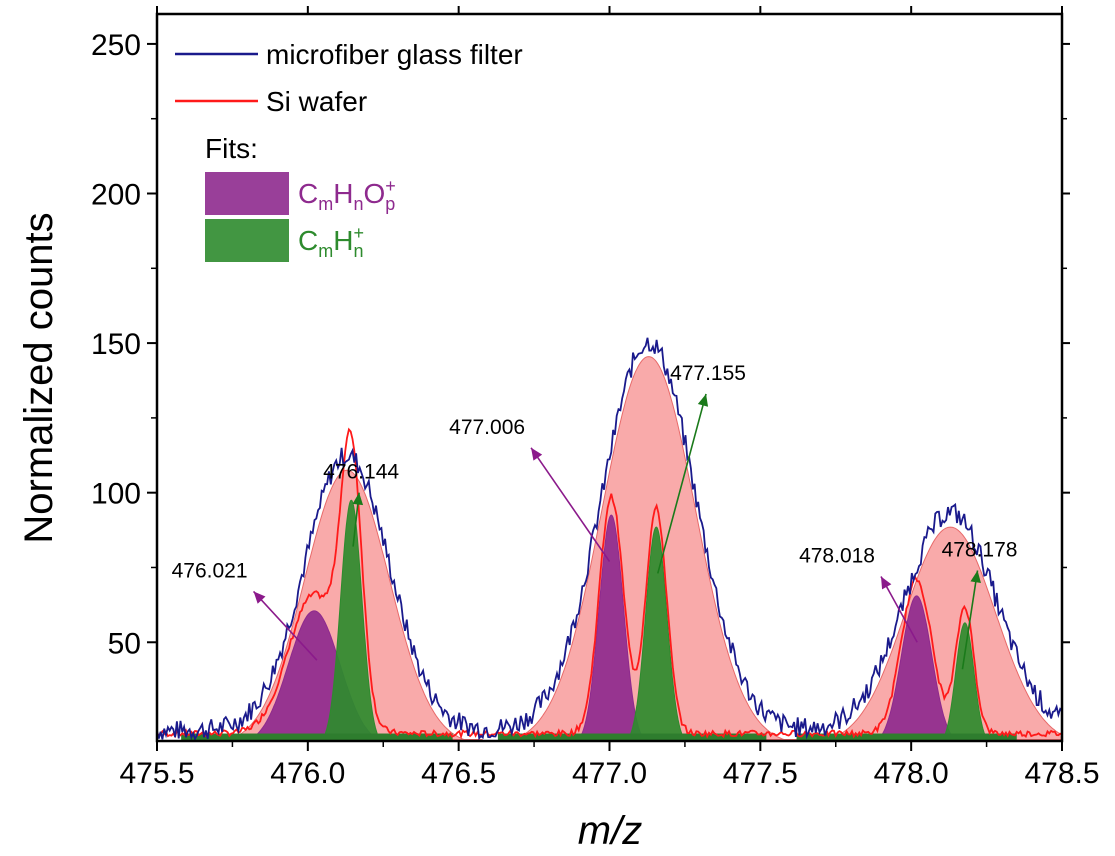 The height and width of the screenshot is (856, 1115). What do you see at coordinates (124, 643) in the screenshot?
I see `y-tick-label: 50` at bounding box center [124, 643].